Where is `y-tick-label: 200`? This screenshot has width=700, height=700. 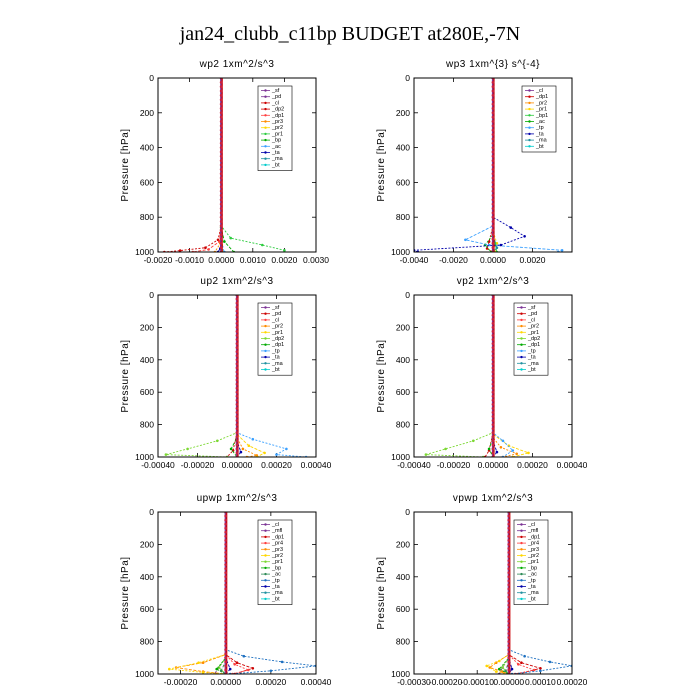
y-tick-label: 200 is located at coordinates (403, 327).